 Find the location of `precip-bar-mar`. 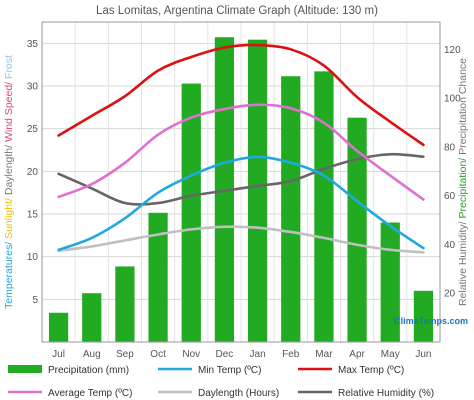

precip-bar-mar is located at coordinates (324, 206).